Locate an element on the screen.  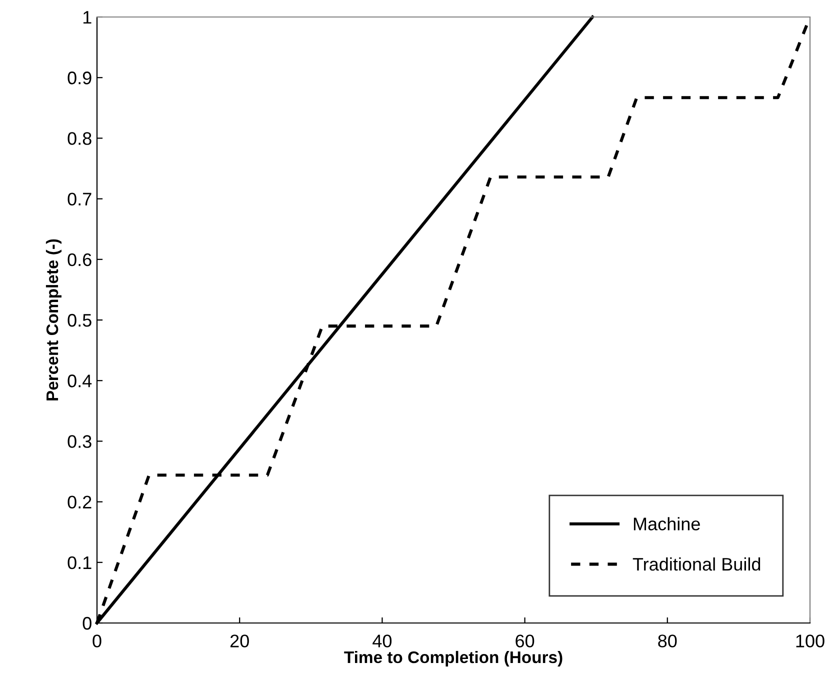
x-tick-label: 40 is located at coordinates (382, 641).